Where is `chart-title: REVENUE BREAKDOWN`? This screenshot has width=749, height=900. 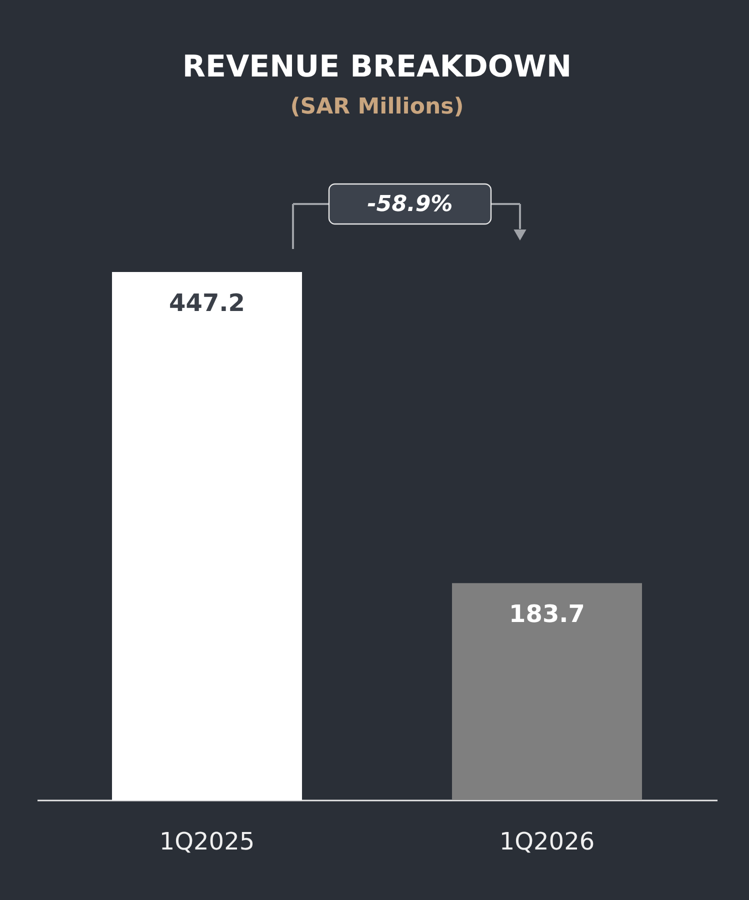 chart-title: REVENUE BREAKDOWN is located at coordinates (377, 66).